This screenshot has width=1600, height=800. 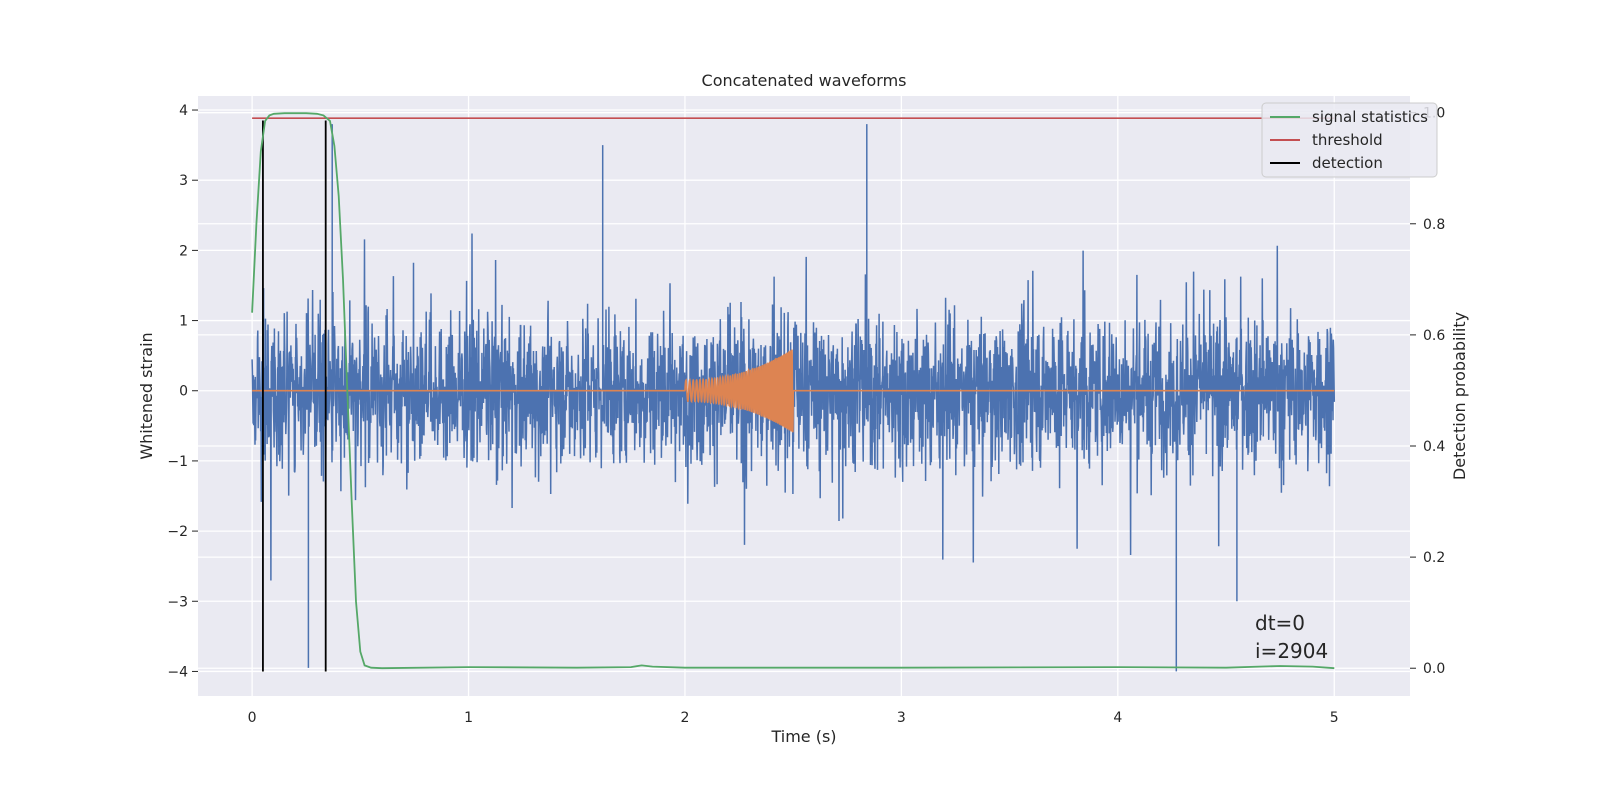 What do you see at coordinates (1117, 718) in the screenshot?
I see `x-tick-label: 4` at bounding box center [1117, 718].